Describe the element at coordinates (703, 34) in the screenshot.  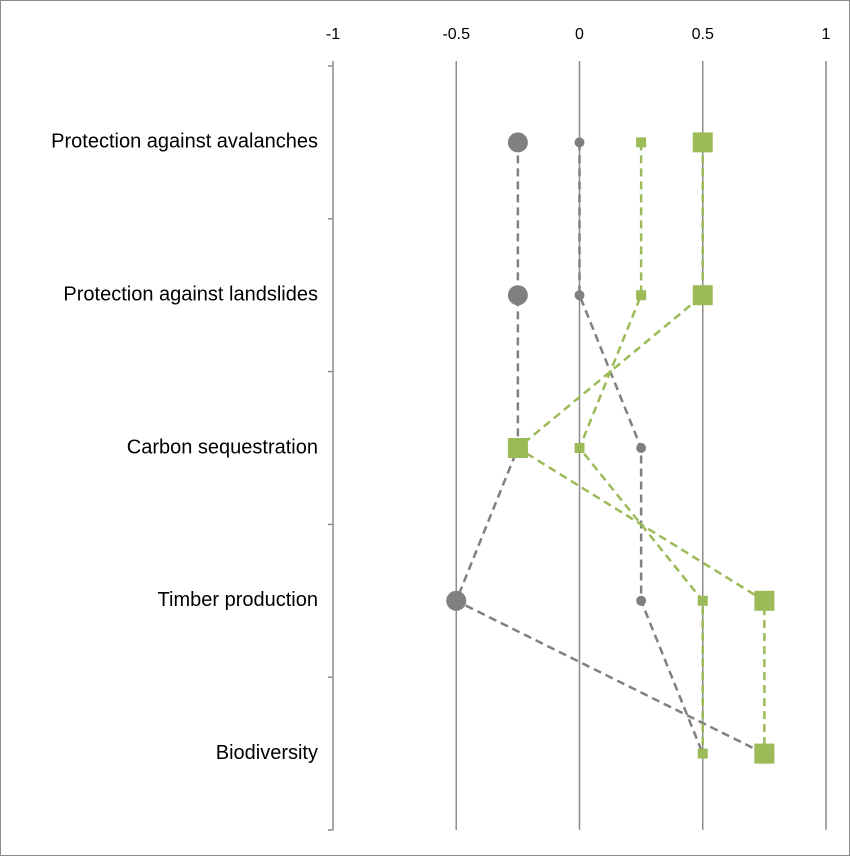
I see `x-tick-label: 0.5` at that location.